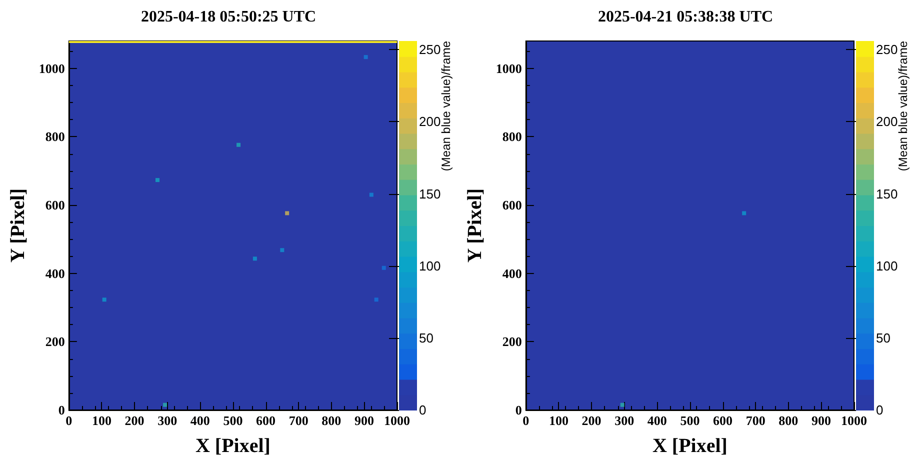 The height and width of the screenshot is (465, 915). I want to click on chart-title: 2025-04-21 05:38:38 UTC, so click(686, 17).